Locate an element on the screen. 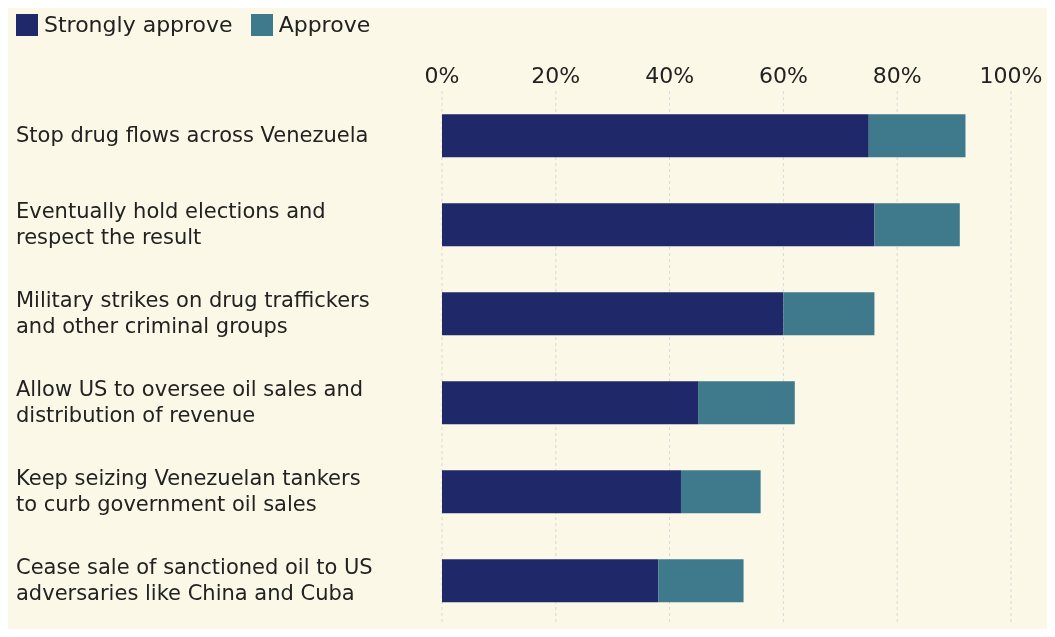  x-tick-label: 40% is located at coordinates (670, 75).